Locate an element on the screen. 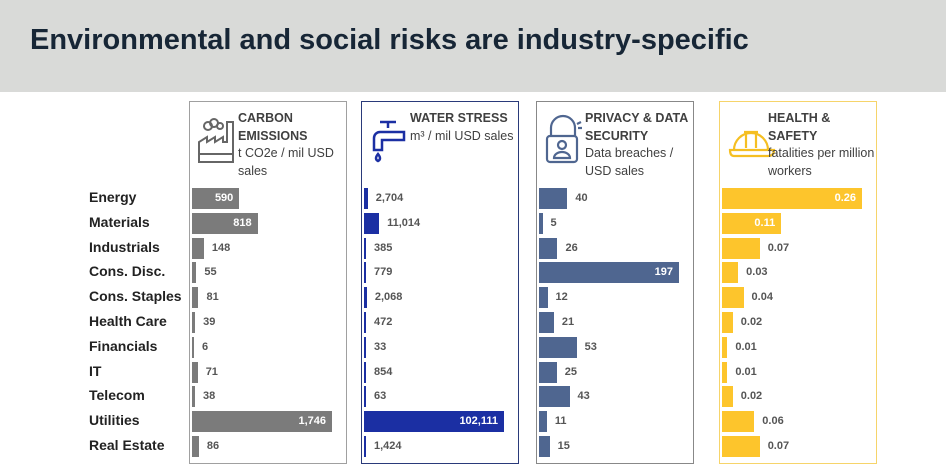  series-name: WATER STRESS is located at coordinates (459, 118).